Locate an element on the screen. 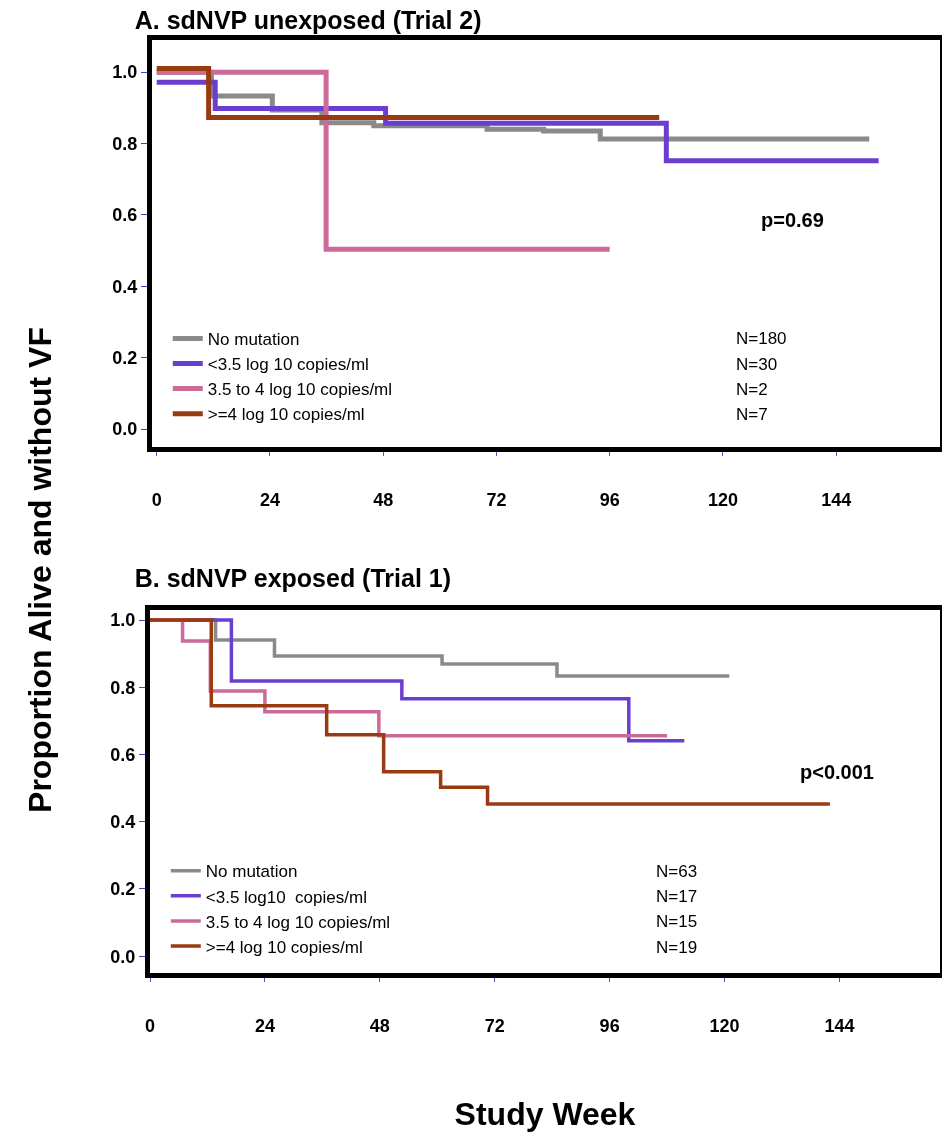 The image size is (942, 1147). annotation: N=15 is located at coordinates (677, 921).